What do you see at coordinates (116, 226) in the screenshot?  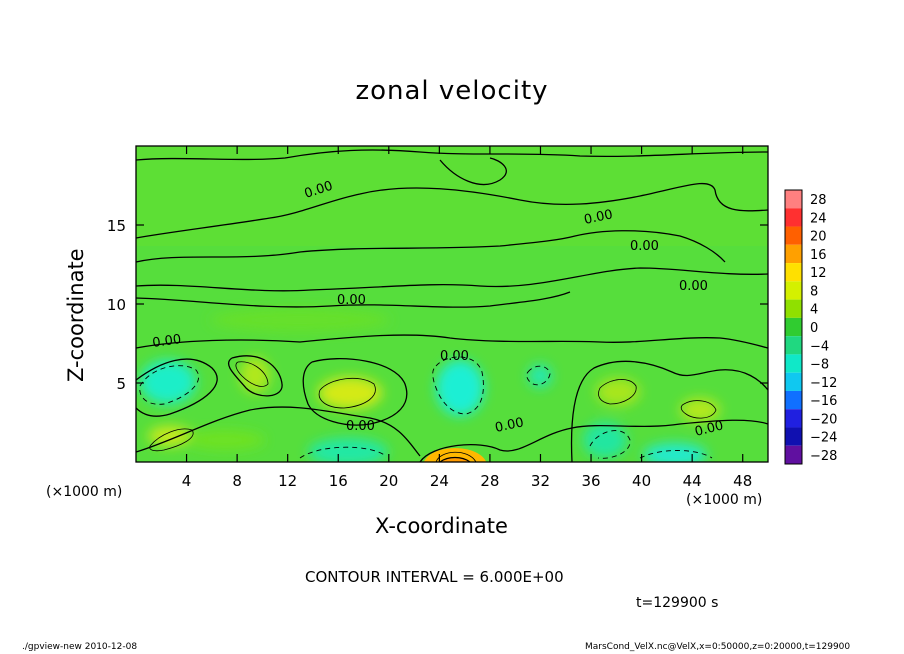 I see `y-tick-label: 15` at bounding box center [116, 226].